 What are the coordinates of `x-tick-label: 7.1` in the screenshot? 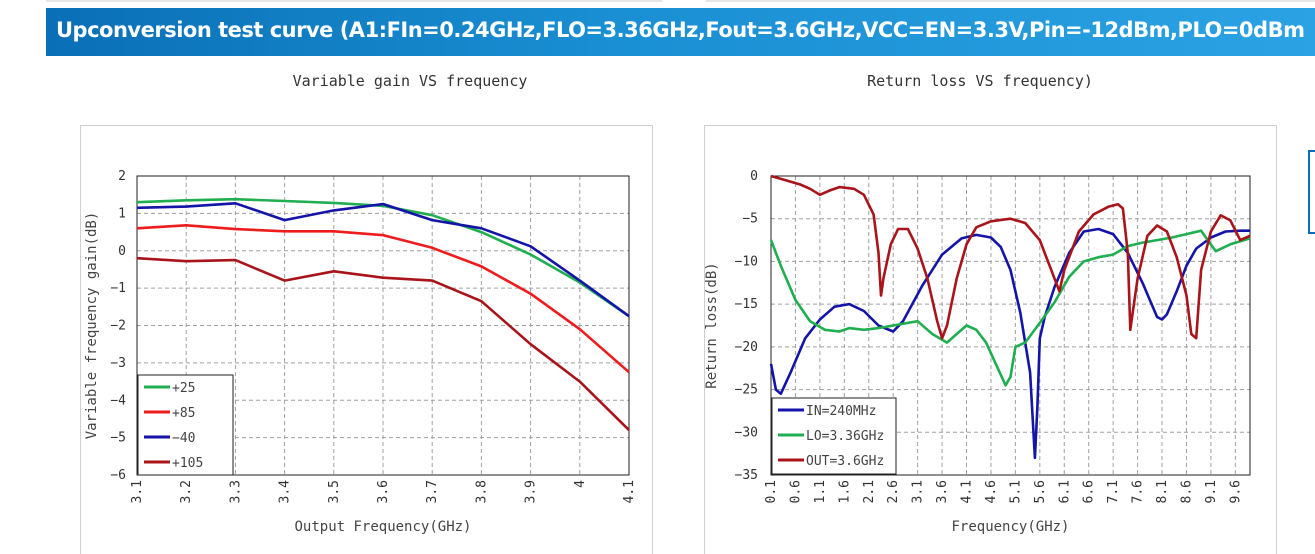 It's located at (1113, 491).